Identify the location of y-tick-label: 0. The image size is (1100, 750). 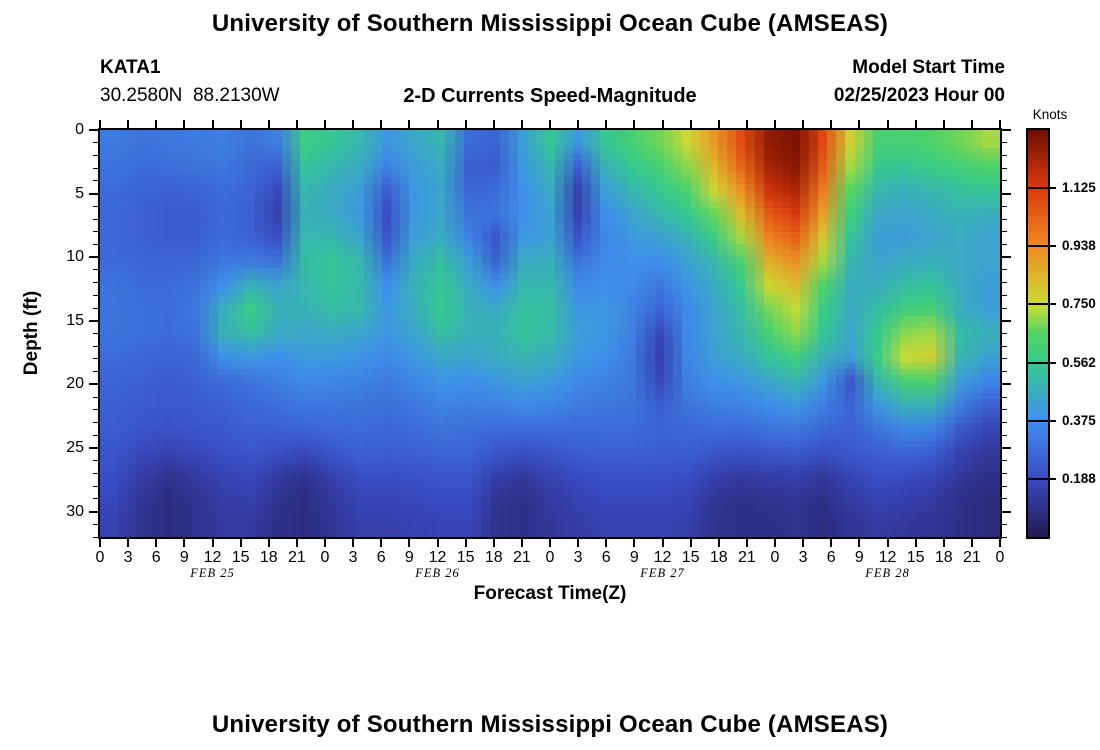
(79, 129).